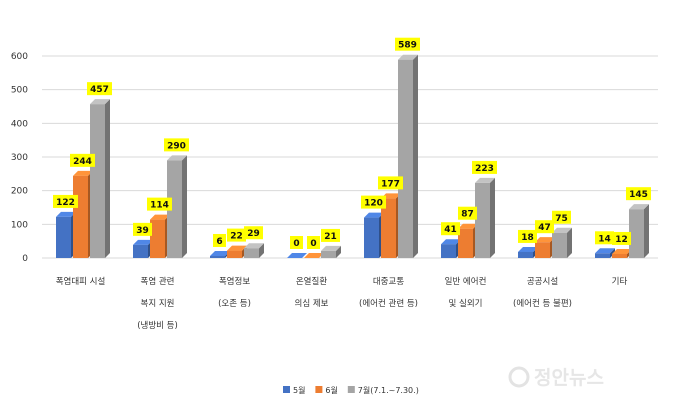 The height and width of the screenshot is (412, 674). Describe the element at coordinates (621, 238) in the screenshot. I see `data-label: 12` at that location.